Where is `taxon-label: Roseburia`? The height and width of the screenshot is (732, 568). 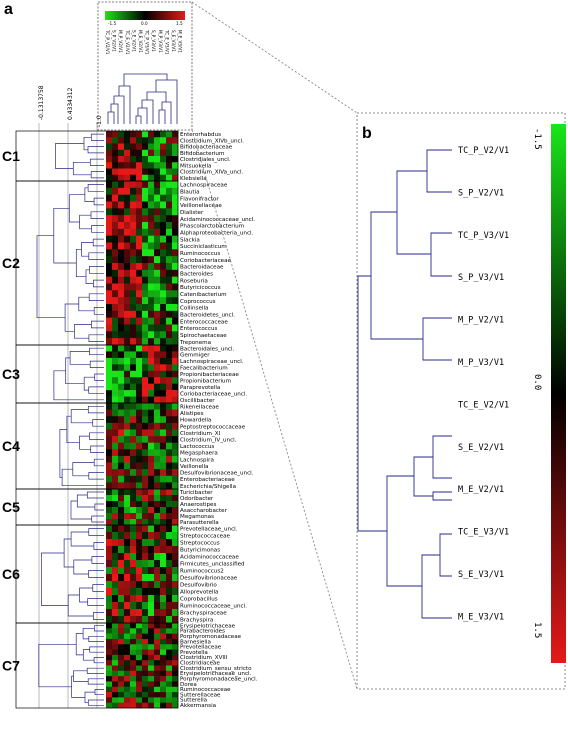
taxon-label: Roseburia is located at coordinates (194, 281).